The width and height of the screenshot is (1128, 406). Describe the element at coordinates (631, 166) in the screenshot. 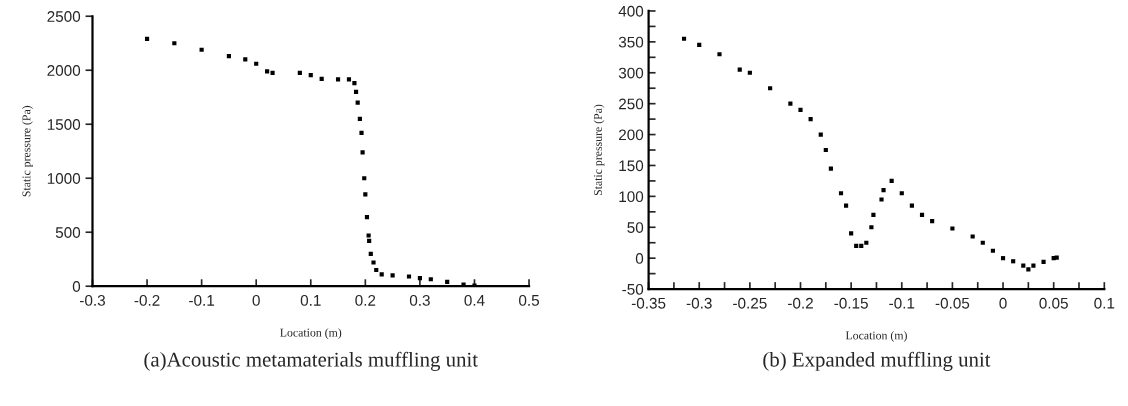

I see `y-tick-label: 150` at that location.